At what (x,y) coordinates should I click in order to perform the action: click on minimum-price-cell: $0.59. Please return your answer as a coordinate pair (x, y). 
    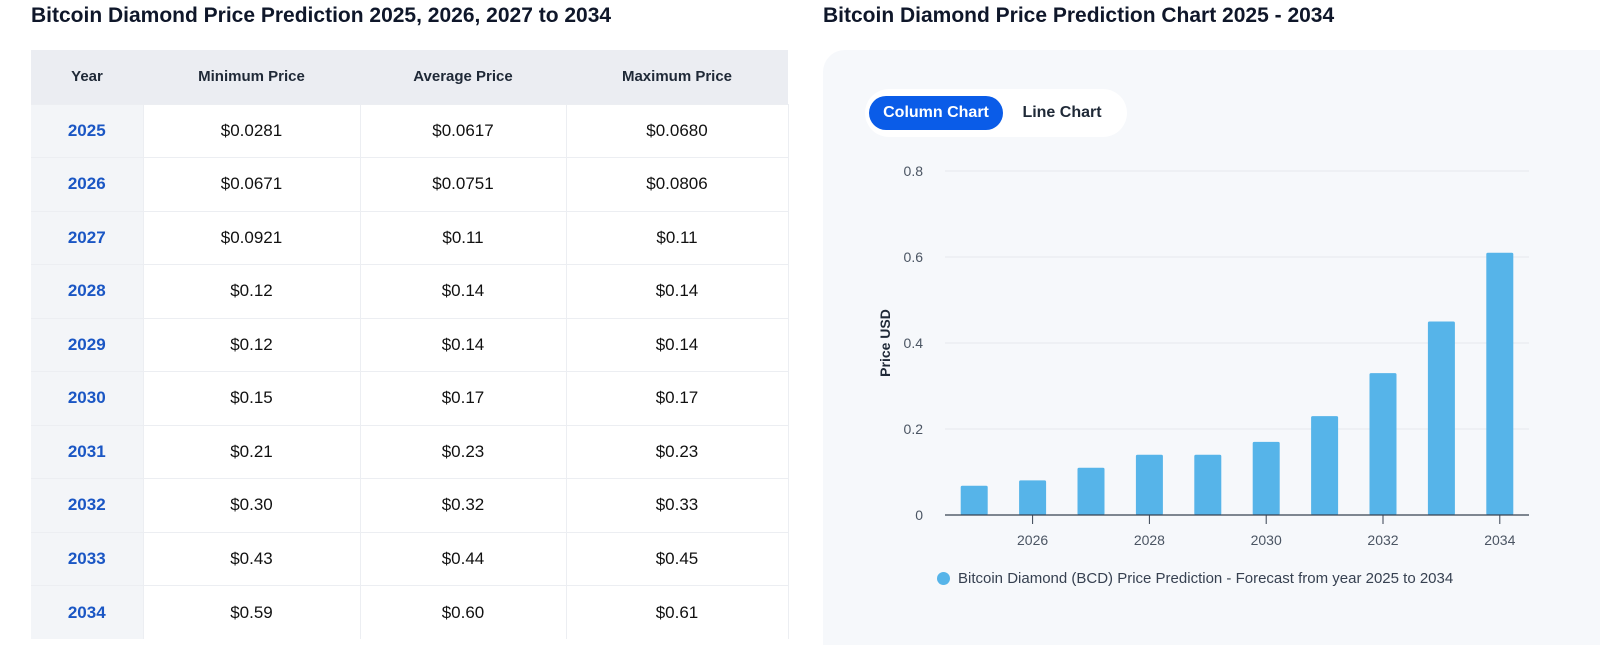
    Looking at the image, I should click on (251, 612).